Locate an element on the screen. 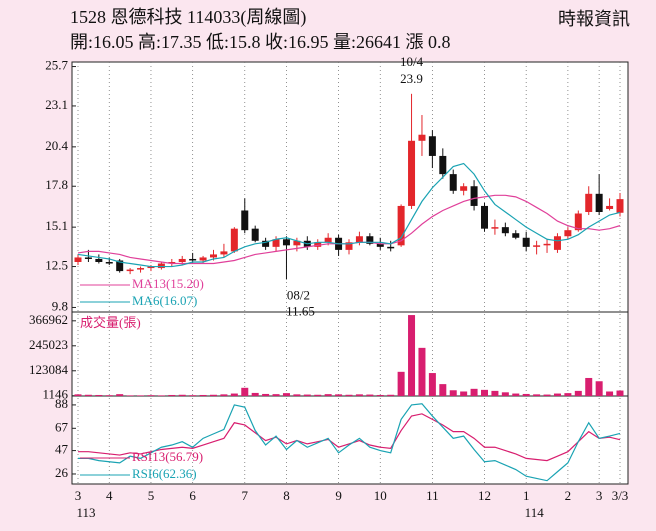 This screenshot has width=656, height=531. y-tick-label: 245023 is located at coordinates (48, 344).